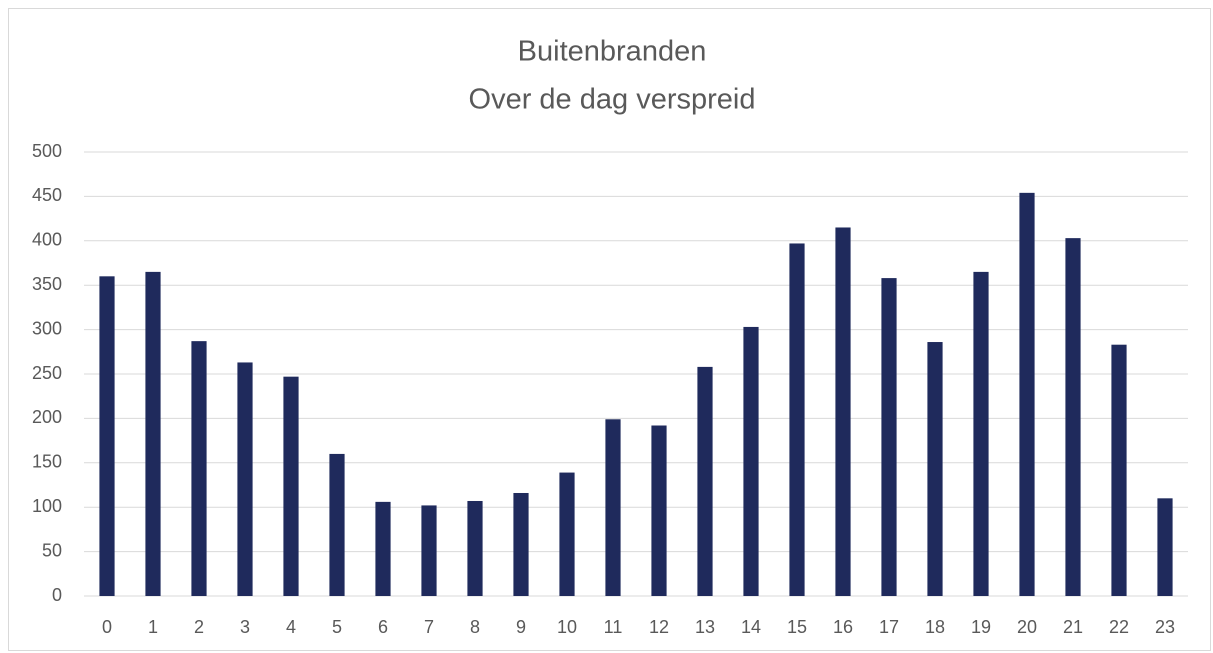  Describe the element at coordinates (612, 52) in the screenshot. I see `chart-title: Buitenbranden` at that location.